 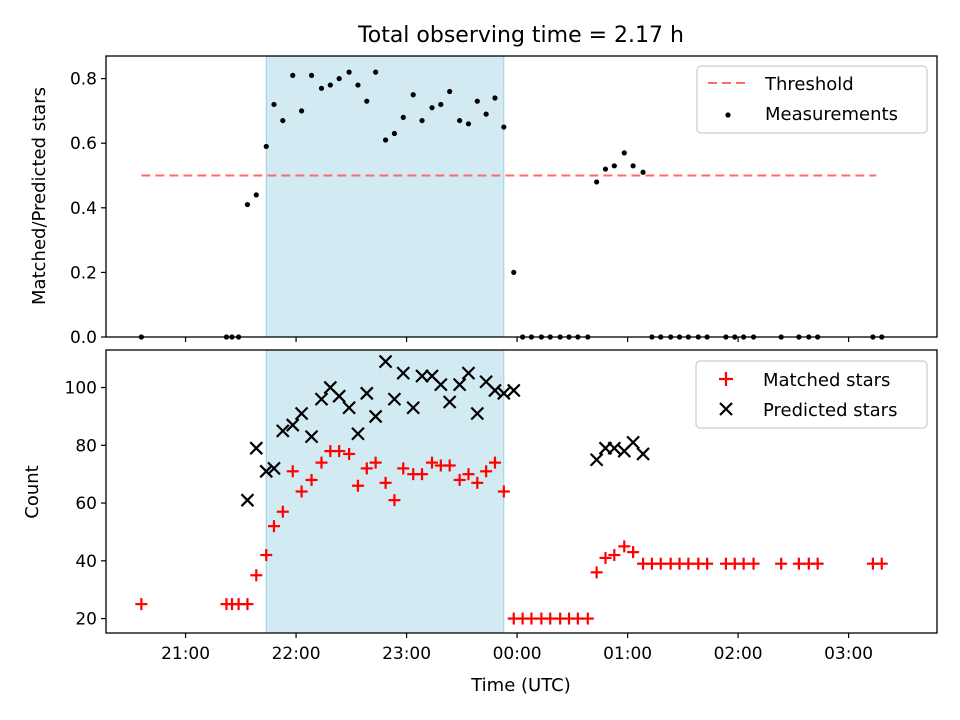 I want to click on bottom-y-tick-label: 40, so click(x=86, y=562).